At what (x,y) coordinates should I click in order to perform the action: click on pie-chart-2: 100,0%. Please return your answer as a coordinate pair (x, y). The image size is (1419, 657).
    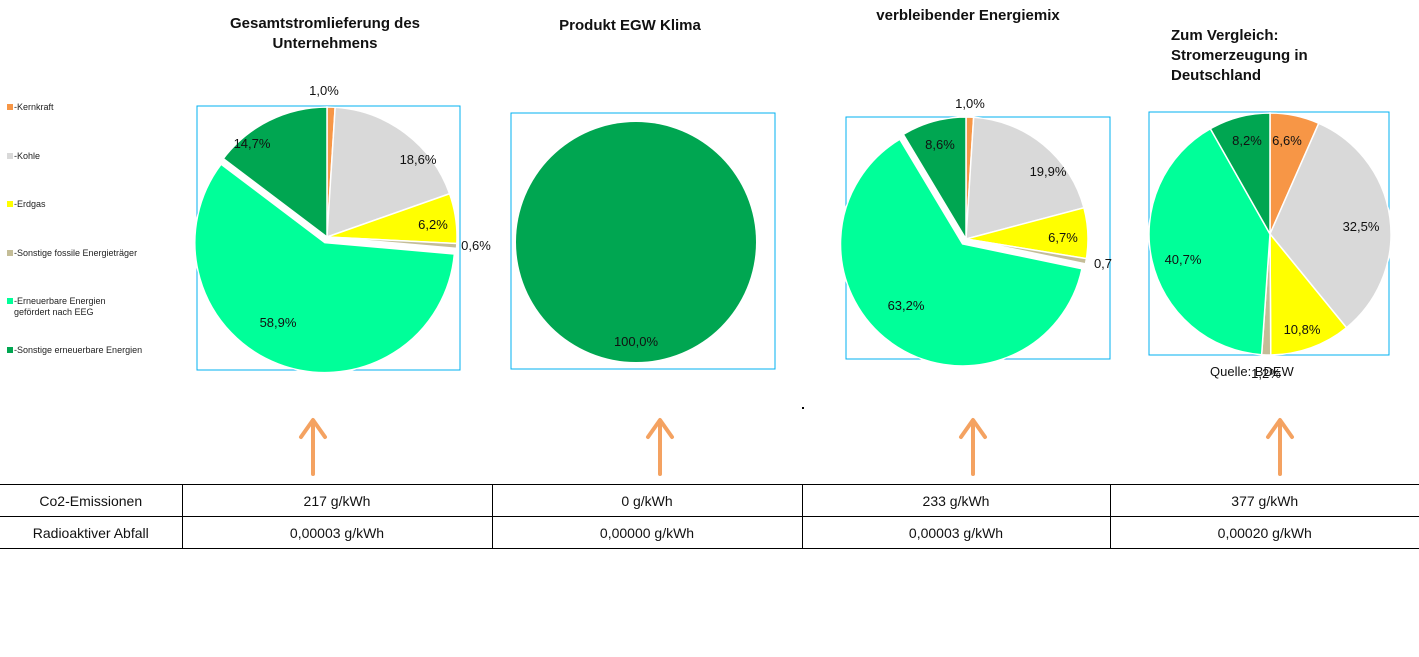
    Looking at the image, I should click on (643, 294).